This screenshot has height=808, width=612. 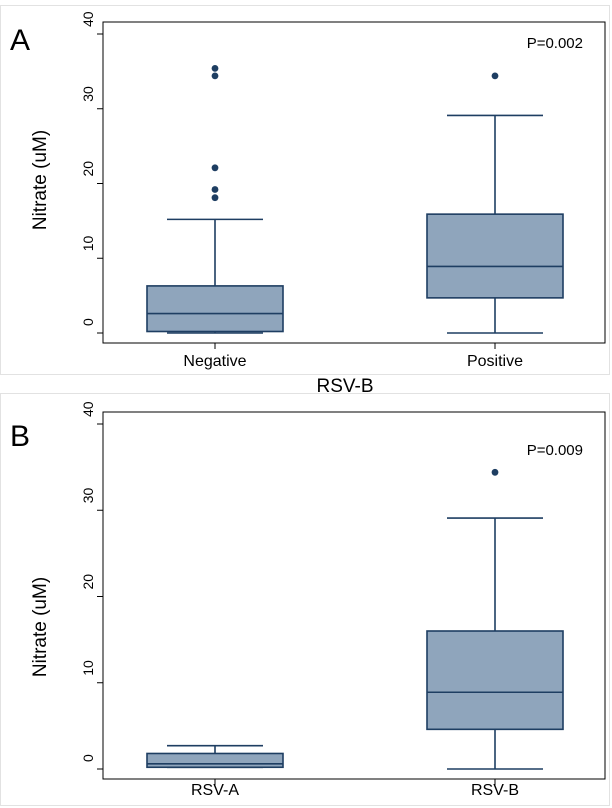 What do you see at coordinates (20, 40) in the screenshot?
I see `panel-label: A` at bounding box center [20, 40].